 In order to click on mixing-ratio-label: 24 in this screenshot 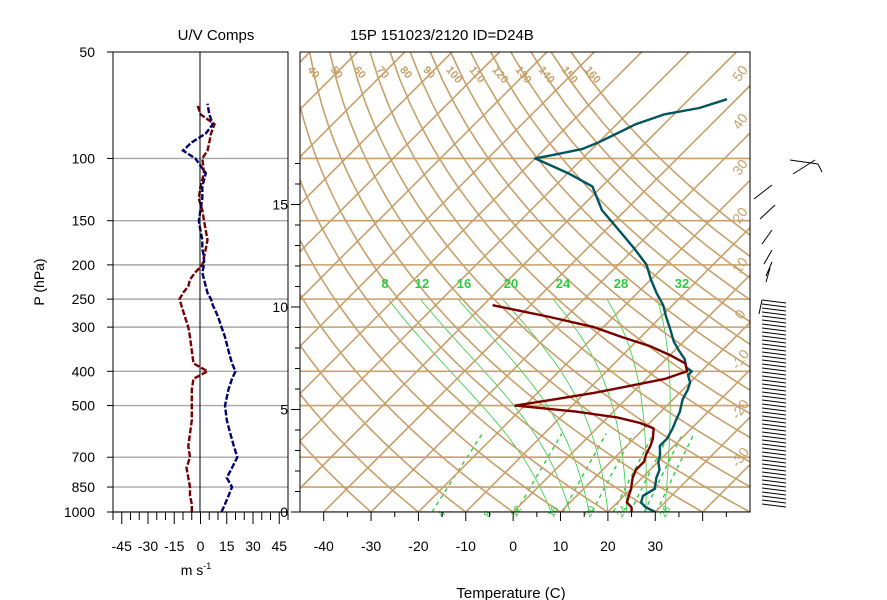, I will do `click(563, 283)`.